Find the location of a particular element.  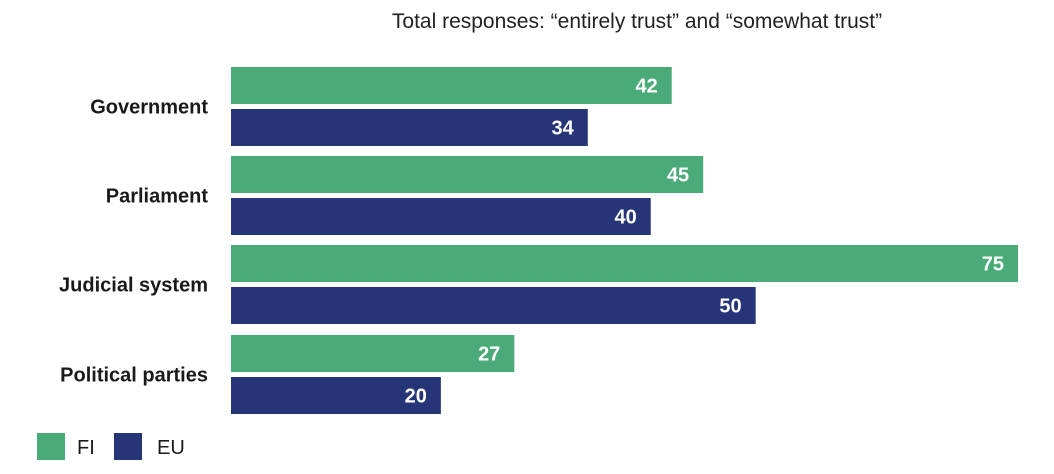

data-label-eu-judicial-system: 50 is located at coordinates (730, 307).